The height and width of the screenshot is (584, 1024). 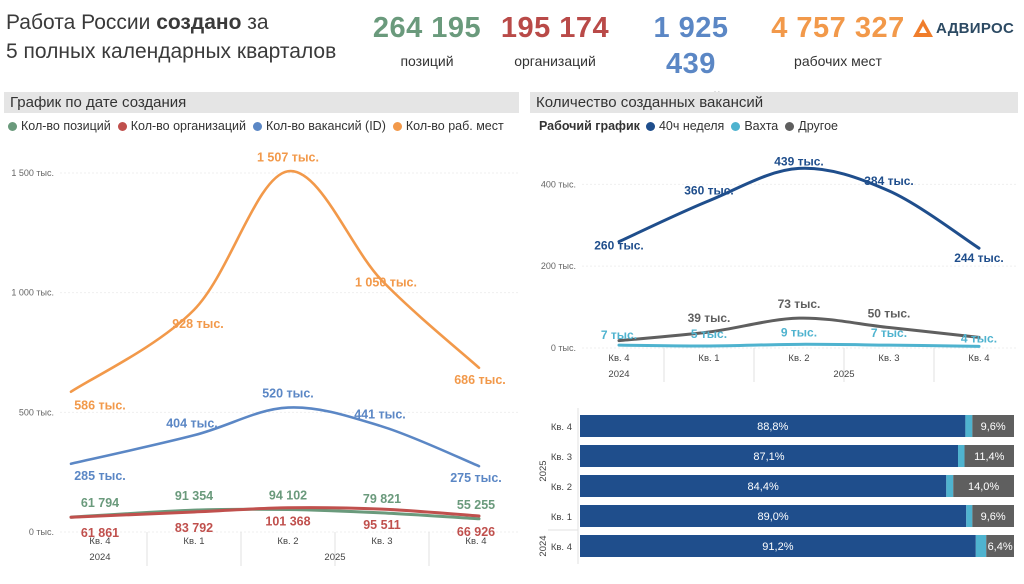 I want to click on kpi-workplaces-label: рабочих мест, so click(x=838, y=61).